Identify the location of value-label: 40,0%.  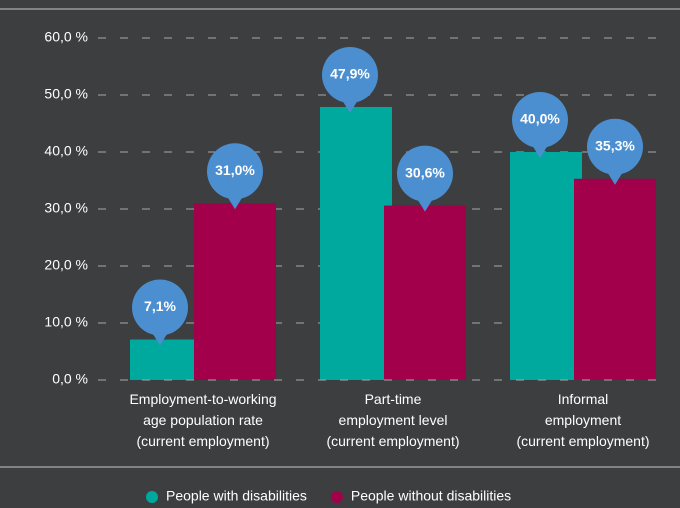
(540, 119).